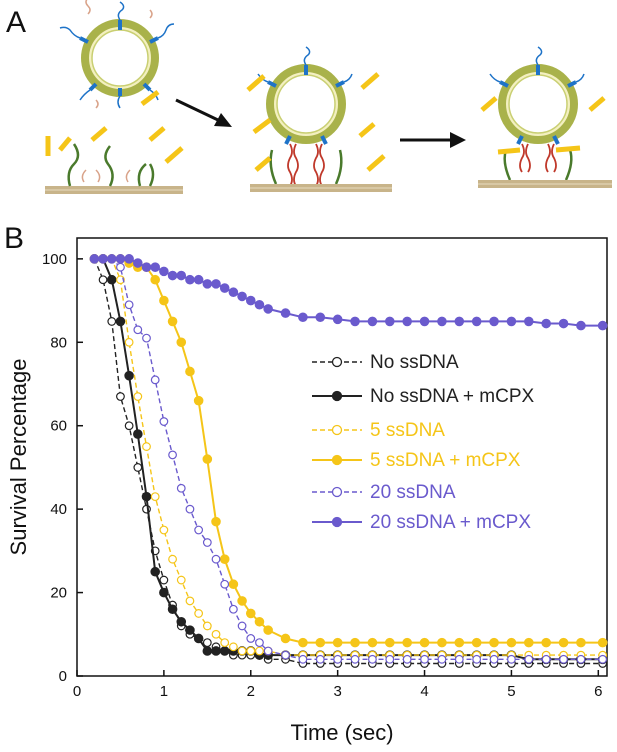 The image size is (617, 752). Describe the element at coordinates (54, 259) in the screenshot. I see `y-tick-label: 100` at that location.